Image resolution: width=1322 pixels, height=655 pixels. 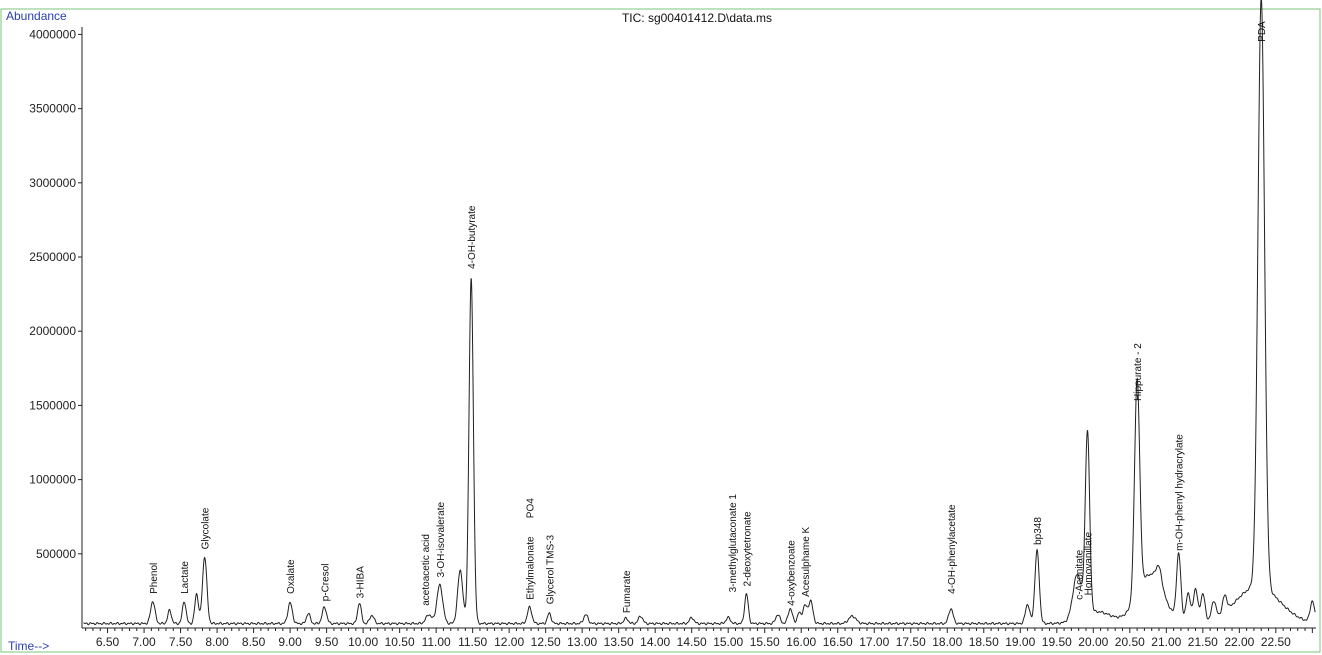 I want to click on x-tick-label: 21.00, so click(x=1166, y=642).